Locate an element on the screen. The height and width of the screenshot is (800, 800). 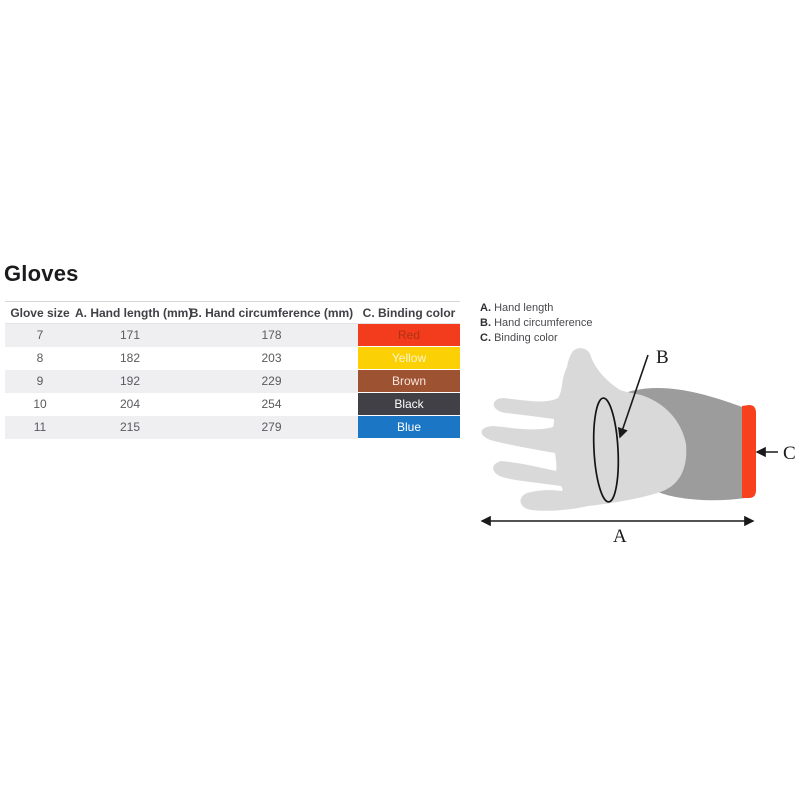
table-row: 9 192 229 Brown is located at coordinates (232, 381).